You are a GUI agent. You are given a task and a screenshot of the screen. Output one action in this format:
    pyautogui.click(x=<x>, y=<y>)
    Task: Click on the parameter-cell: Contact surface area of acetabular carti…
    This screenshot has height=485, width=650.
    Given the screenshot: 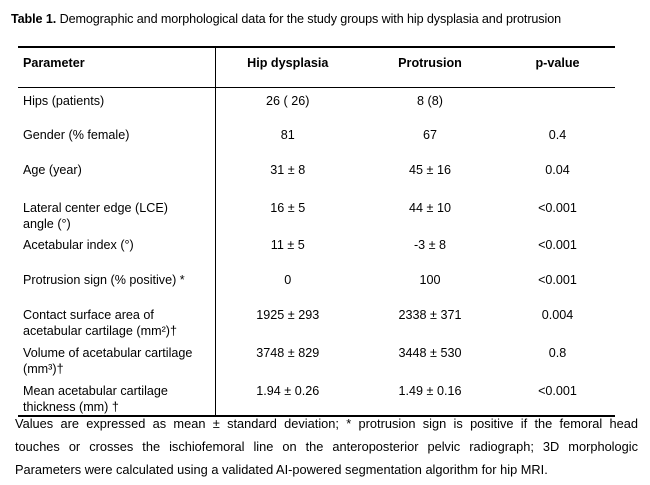 What is the action you would take?
    pyautogui.click(x=117, y=321)
    